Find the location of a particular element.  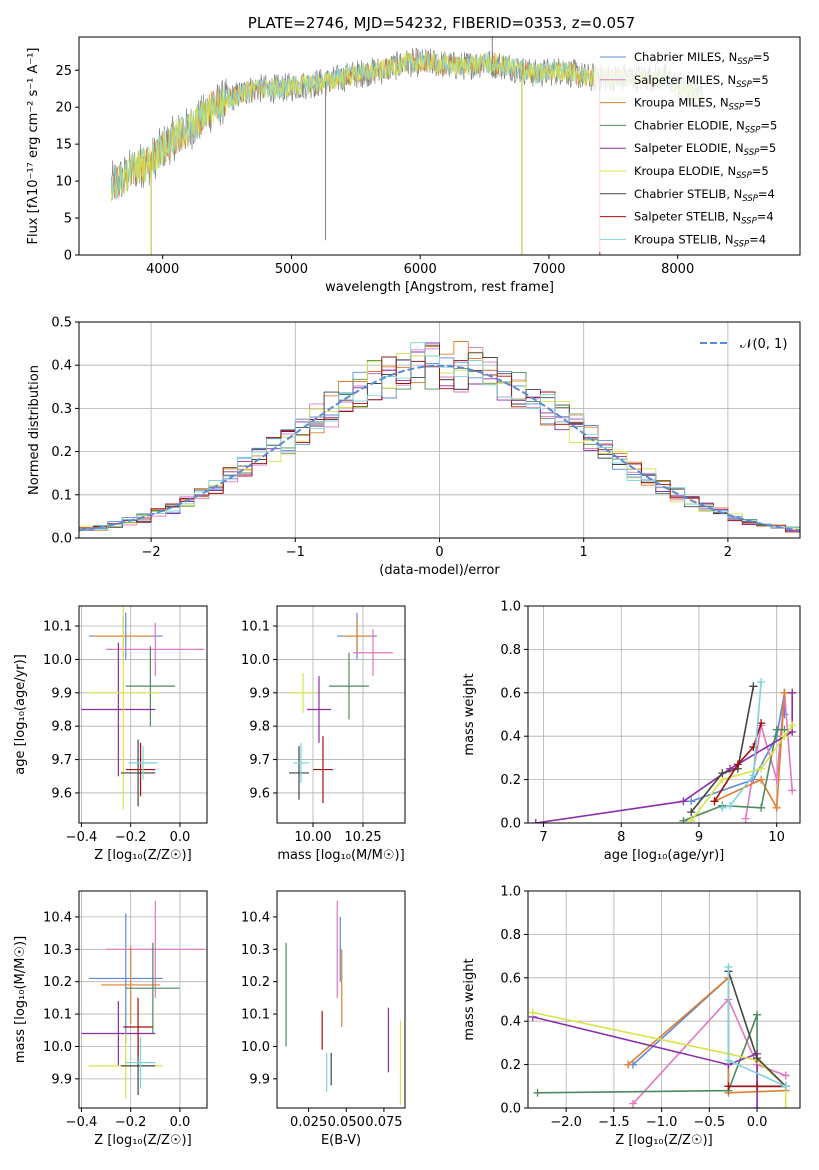

x-tick-label: −1 is located at coordinates (295, 552).